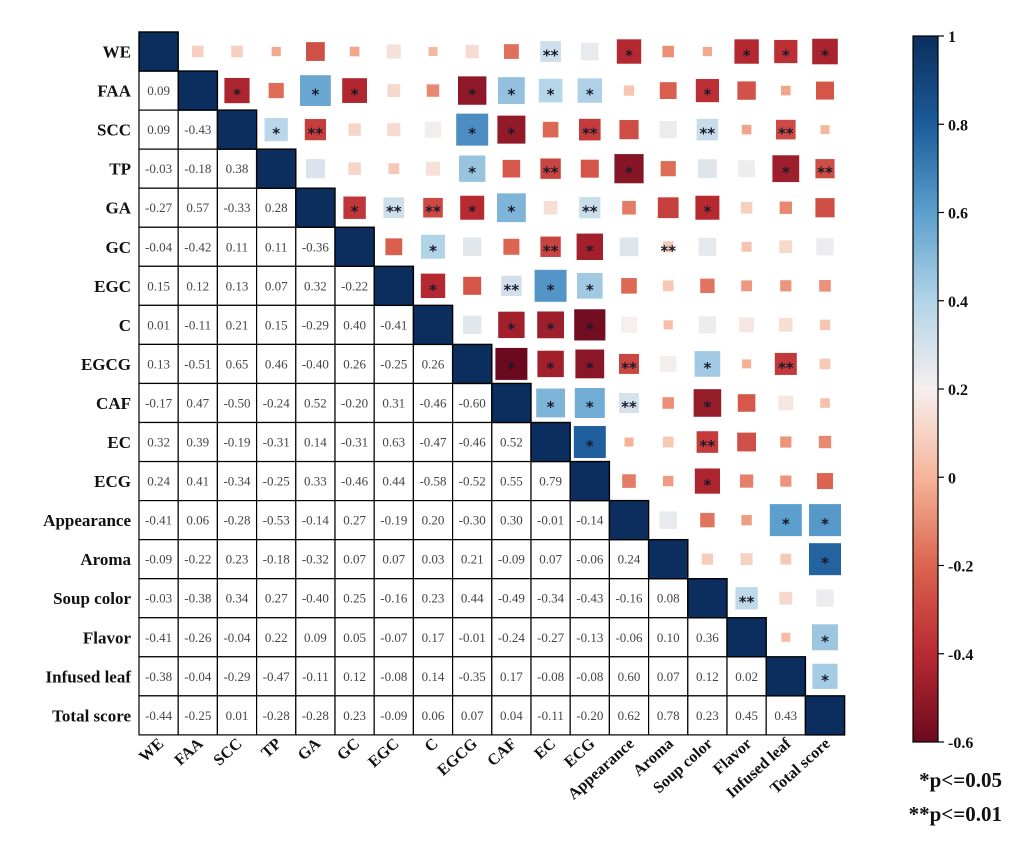 The width and height of the screenshot is (1022, 850). What do you see at coordinates (942, 390) in the screenshot?
I see `colorbar: 1 0.8 0.6 0.4 0.2 0 -0.2 -0.4 -0.6` at bounding box center [942, 390].